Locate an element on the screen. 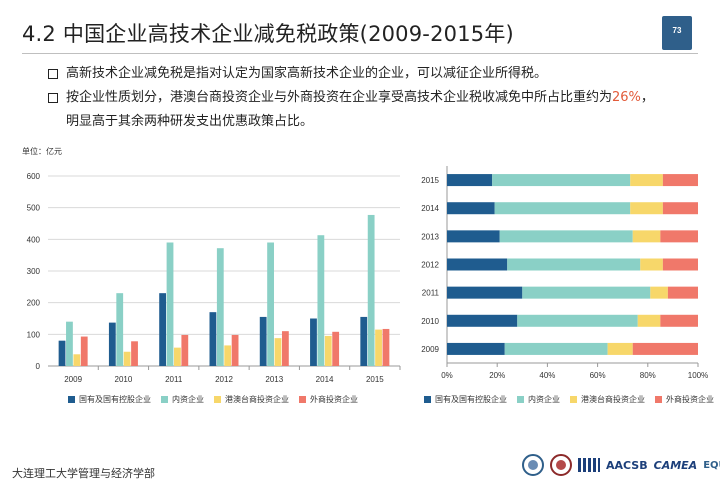 The height and width of the screenshot is (483, 720). legend-label: 内资企业 is located at coordinates (188, 399).